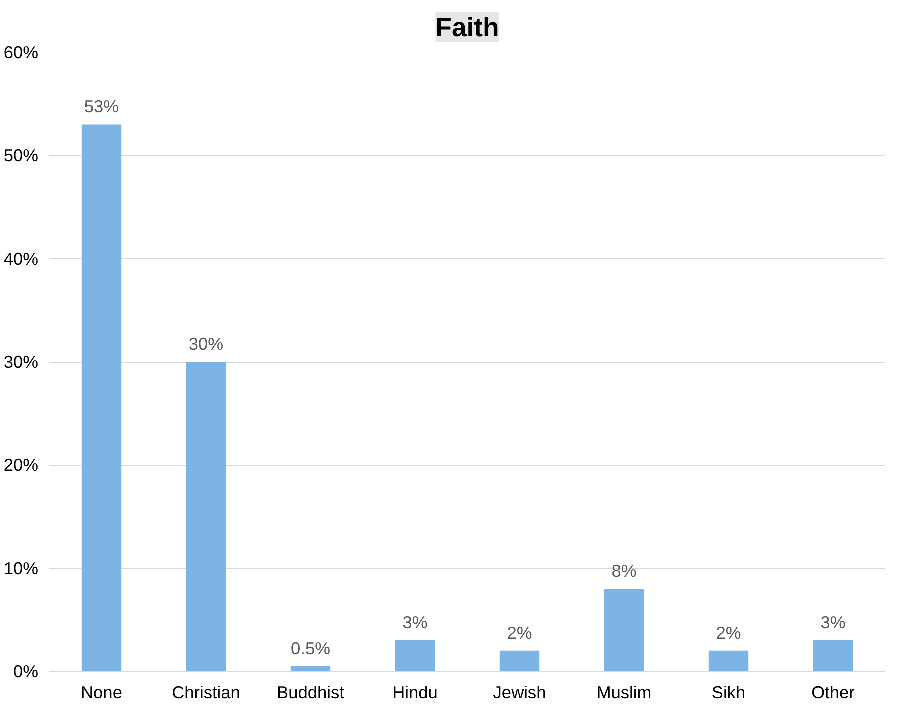  What do you see at coordinates (21, 52) in the screenshot?
I see `y-tick-label: 60%` at bounding box center [21, 52].